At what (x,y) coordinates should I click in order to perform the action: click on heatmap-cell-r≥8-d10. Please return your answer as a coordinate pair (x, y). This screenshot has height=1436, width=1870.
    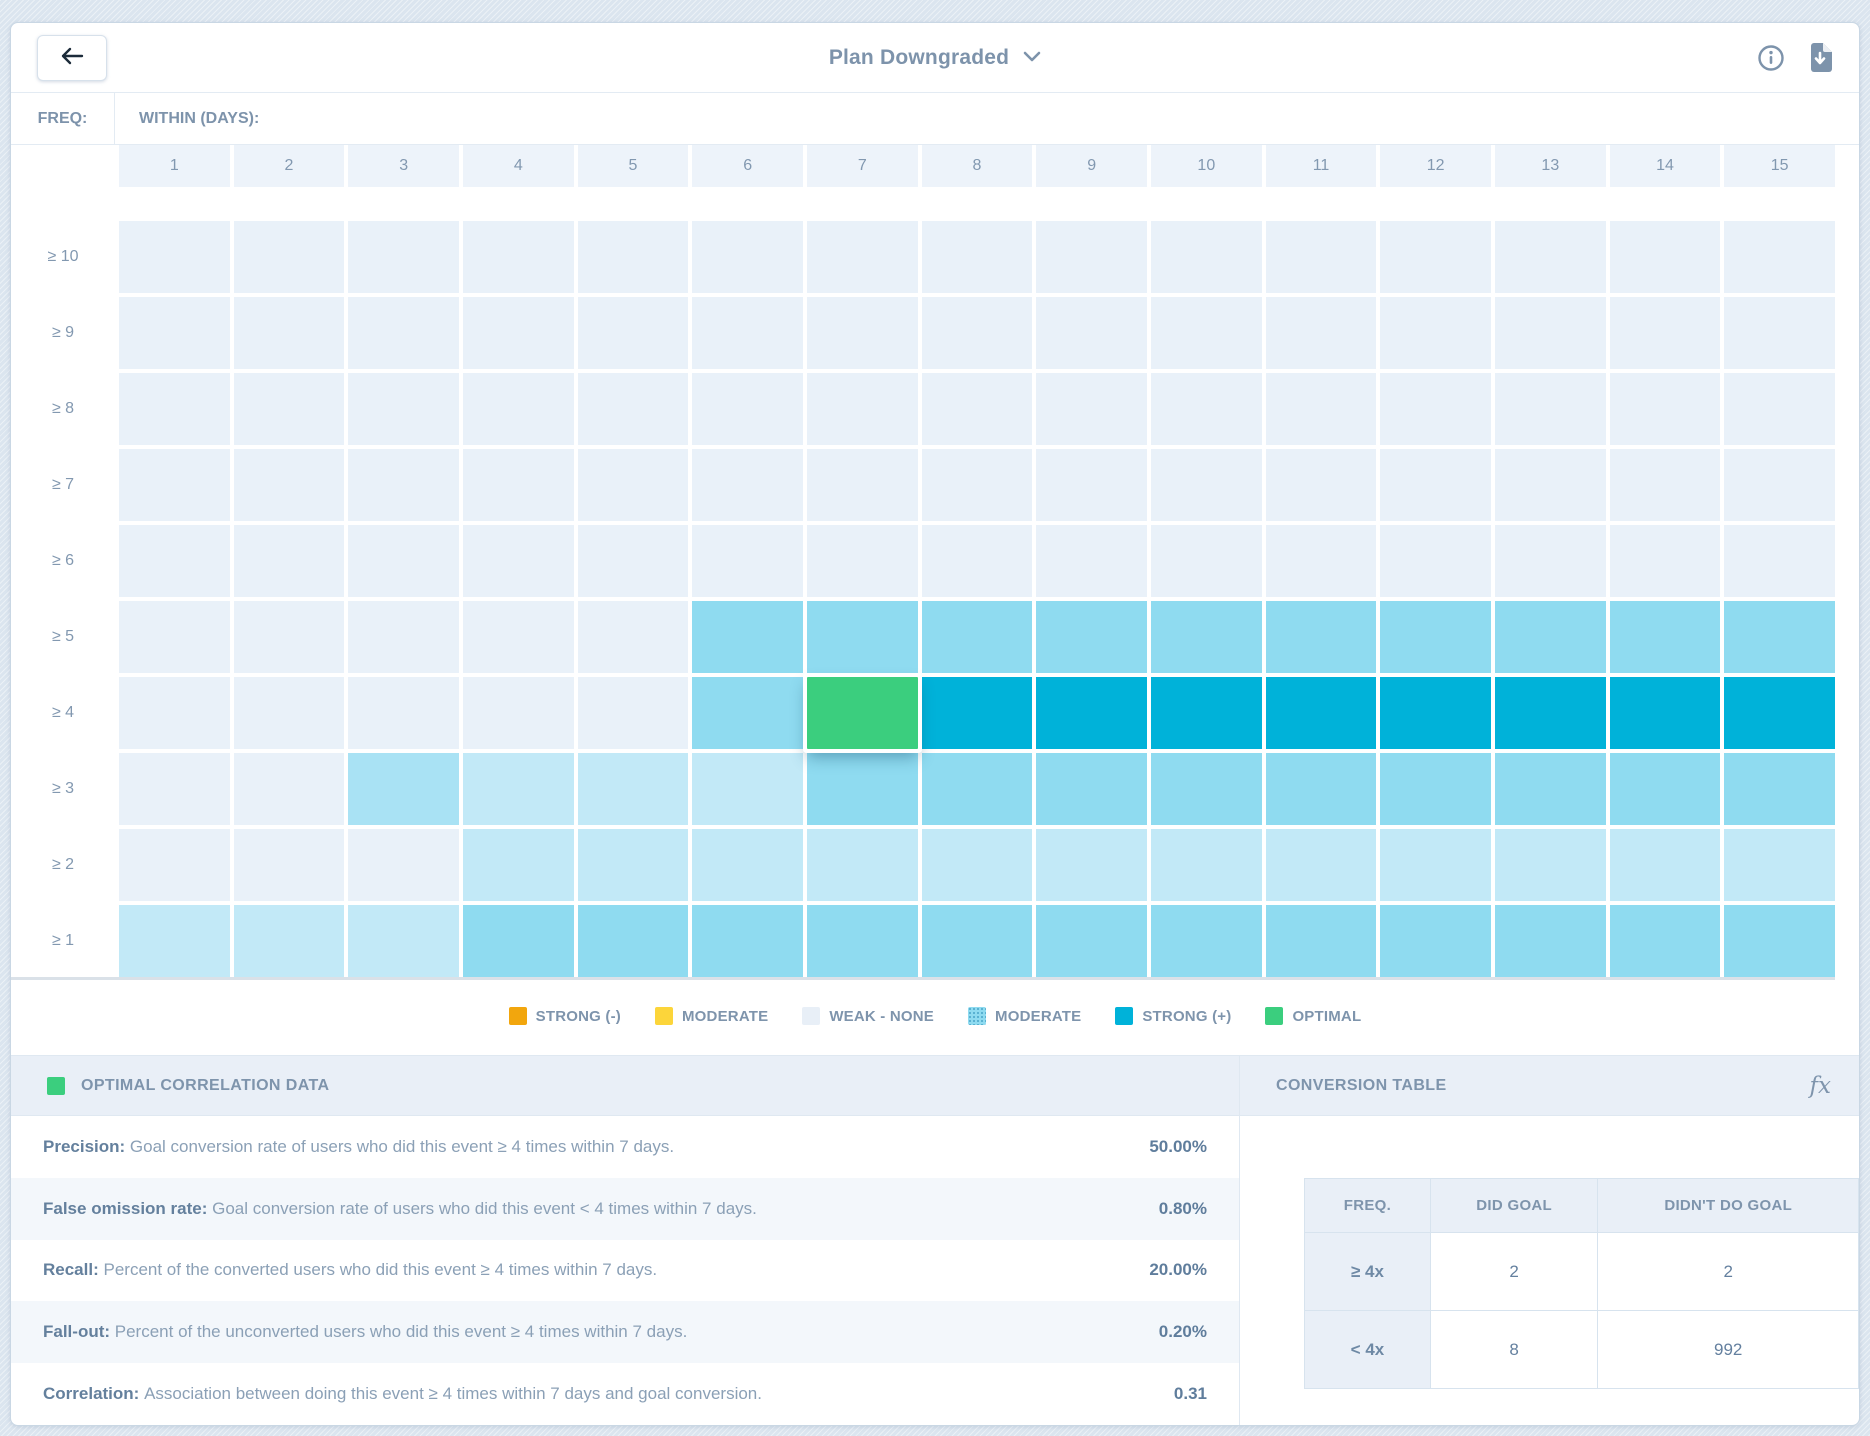
    Looking at the image, I should click on (1206, 409).